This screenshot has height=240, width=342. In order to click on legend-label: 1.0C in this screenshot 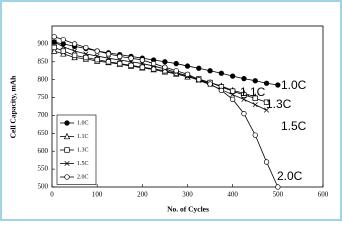, I will do `click(83, 123)`.